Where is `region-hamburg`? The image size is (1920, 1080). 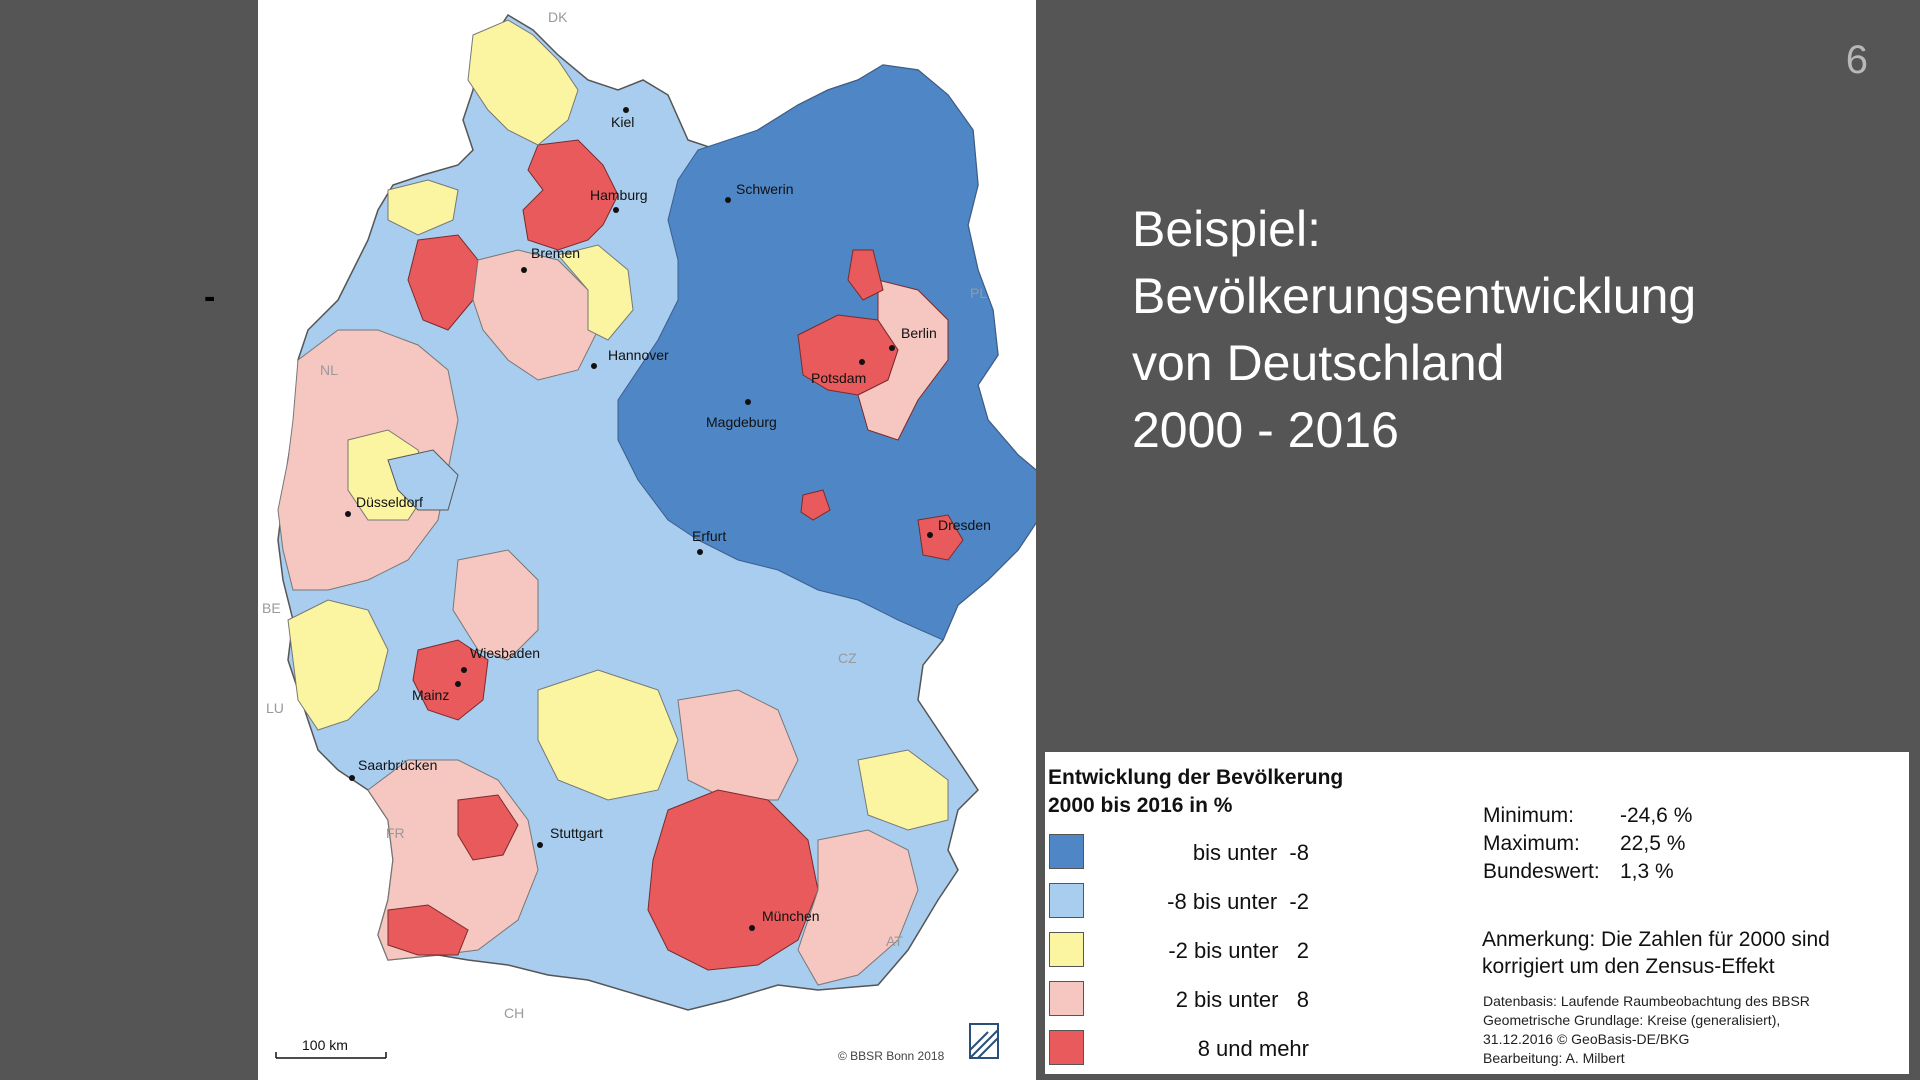 region-hamburg is located at coordinates (570, 195).